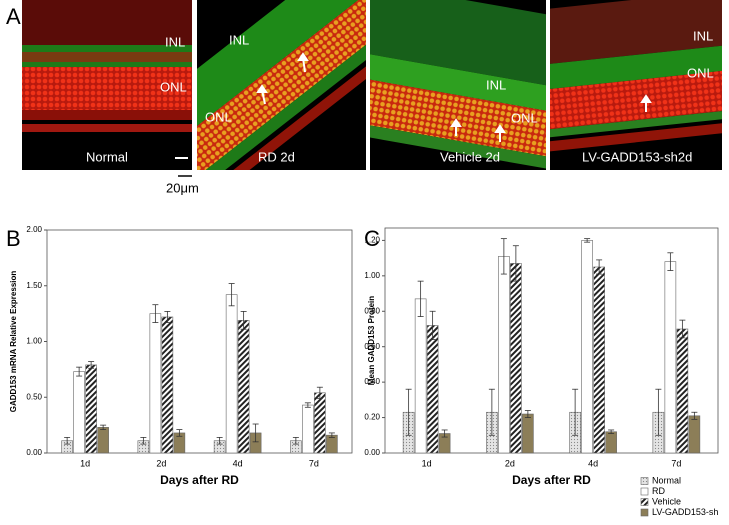 Image resolution: width=729 pixels, height=525 pixels. I want to click on panel-label: A, so click(13, 16).